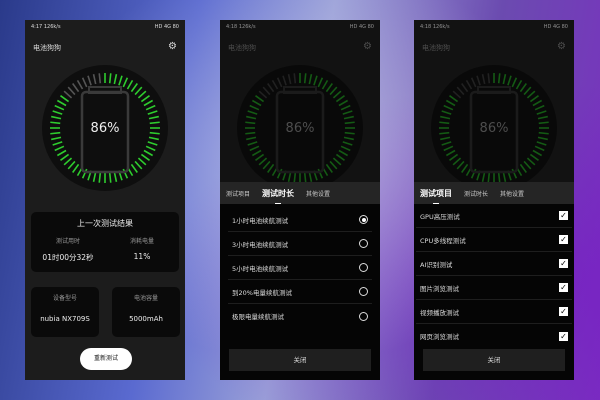 This screenshot has width=600, height=400. I want to click on test-item: 视频播放测试 ✓, so click(494, 312).